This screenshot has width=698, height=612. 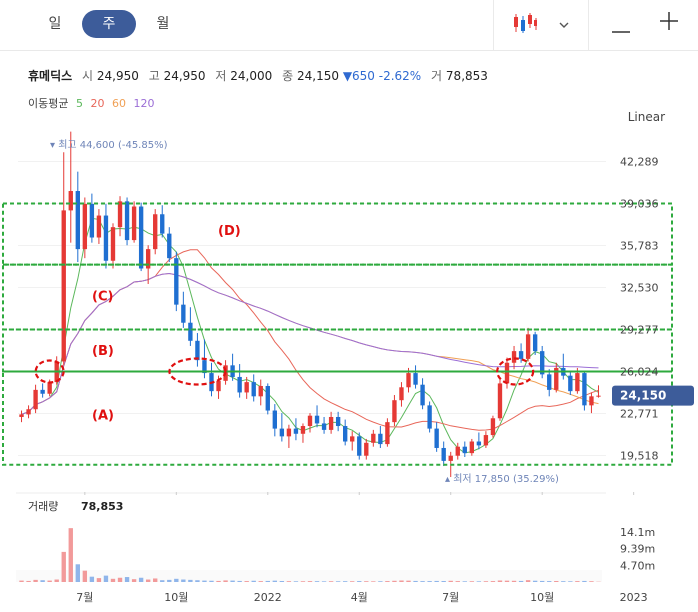 What do you see at coordinates (84, 597) in the screenshot?
I see `time-tick-label: 7월` at bounding box center [84, 597].